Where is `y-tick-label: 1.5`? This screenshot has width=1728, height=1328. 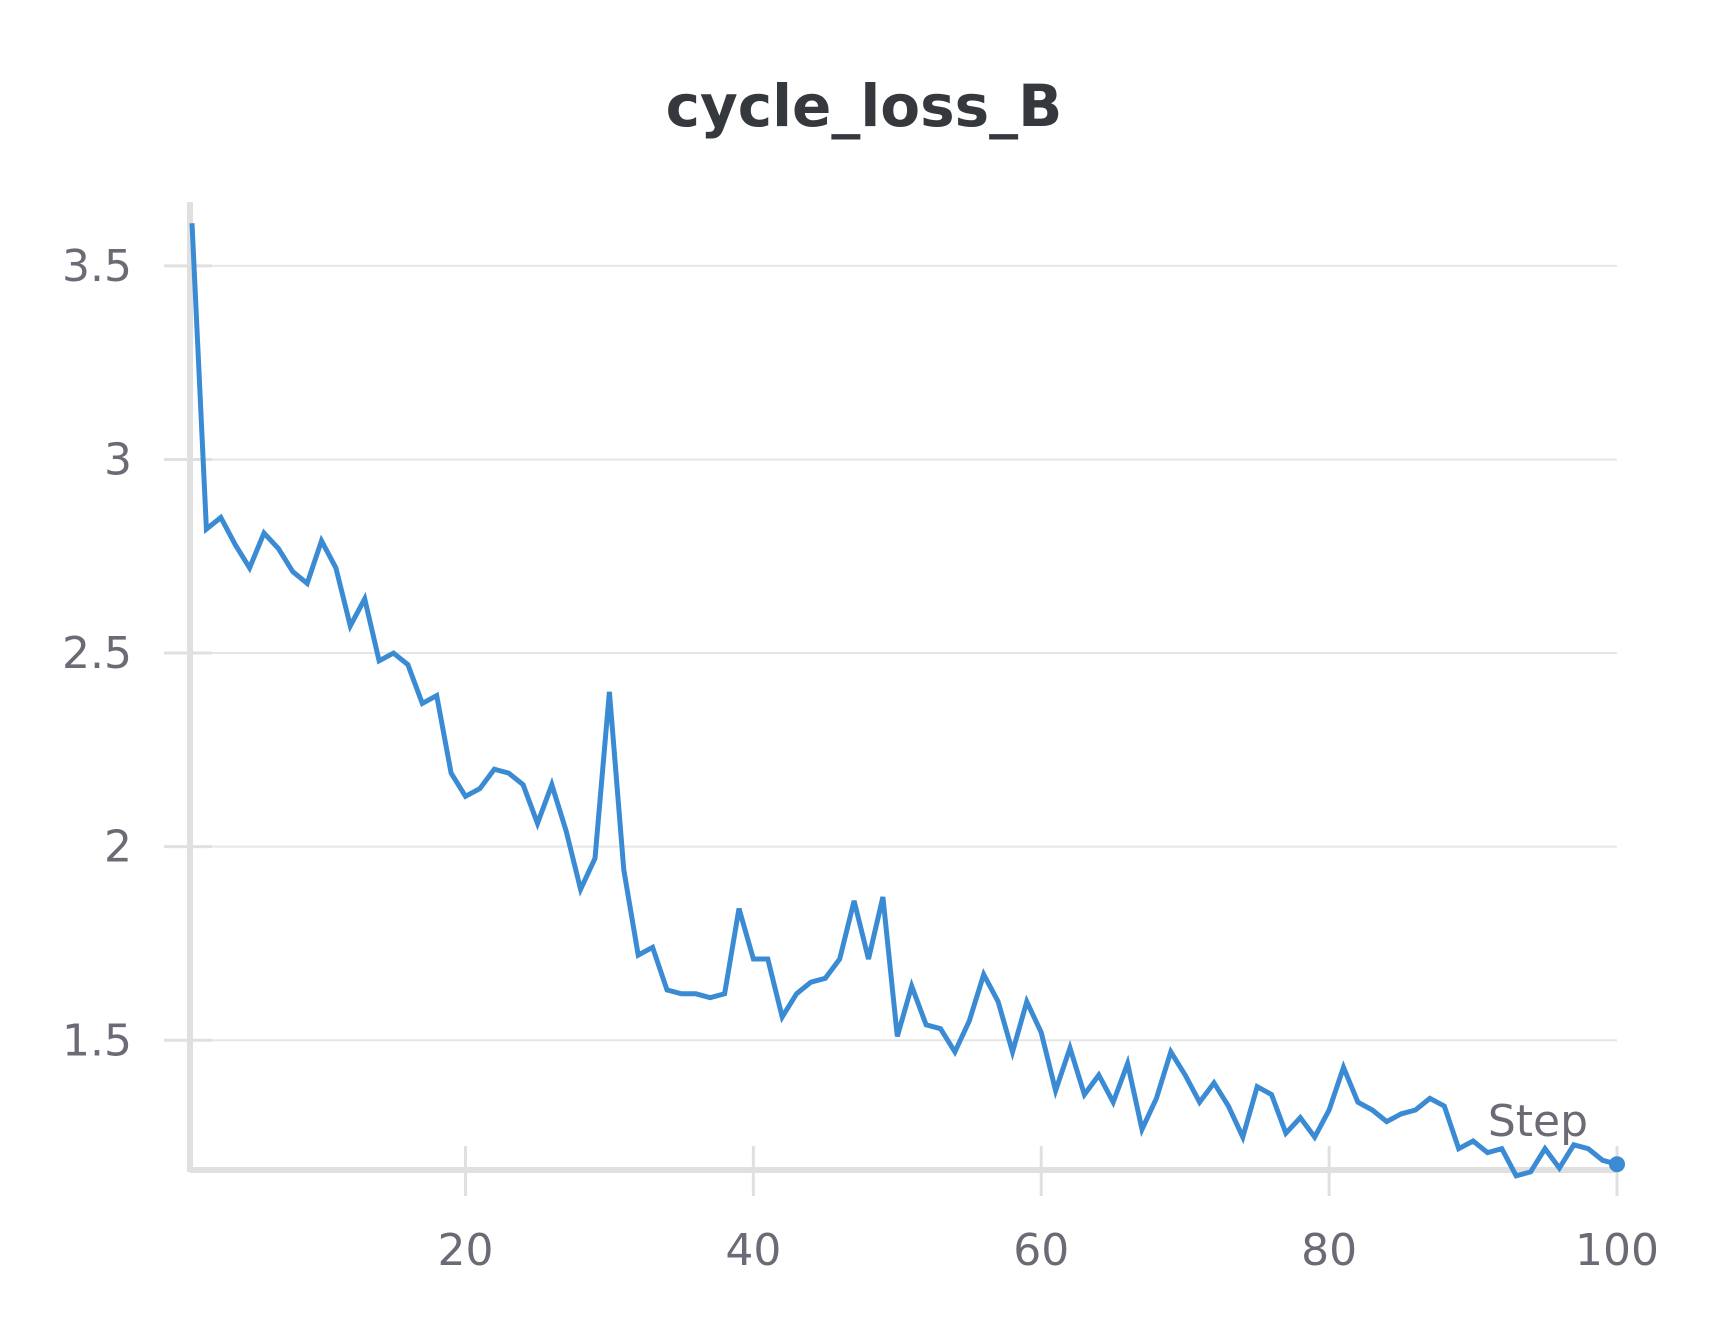 y-tick-label: 1.5 is located at coordinates (97, 1040).